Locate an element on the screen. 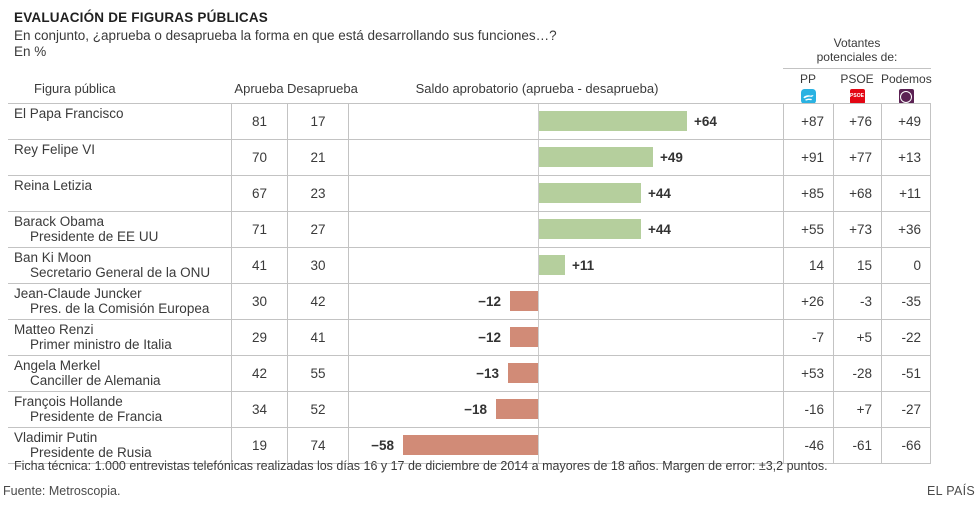  balance-label: −13 is located at coordinates (487, 373).